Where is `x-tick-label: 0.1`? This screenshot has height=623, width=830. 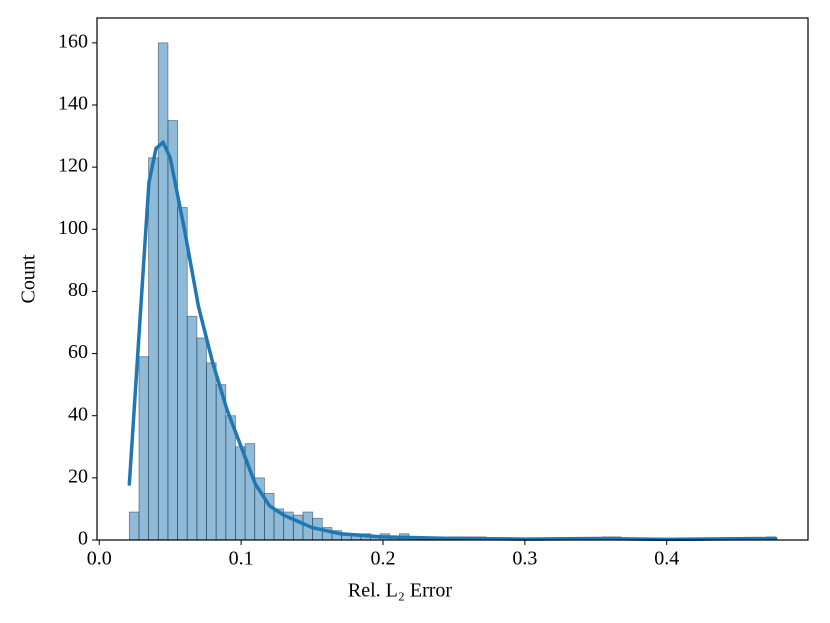 x-tick-label: 0.1 is located at coordinates (241, 559).